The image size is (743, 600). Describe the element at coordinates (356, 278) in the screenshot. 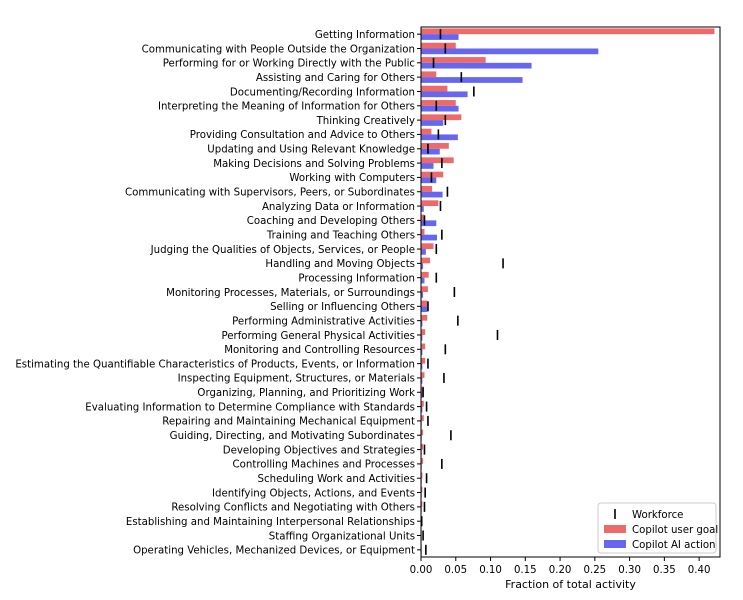

I see `y-tick-label: Processing Information` at that location.